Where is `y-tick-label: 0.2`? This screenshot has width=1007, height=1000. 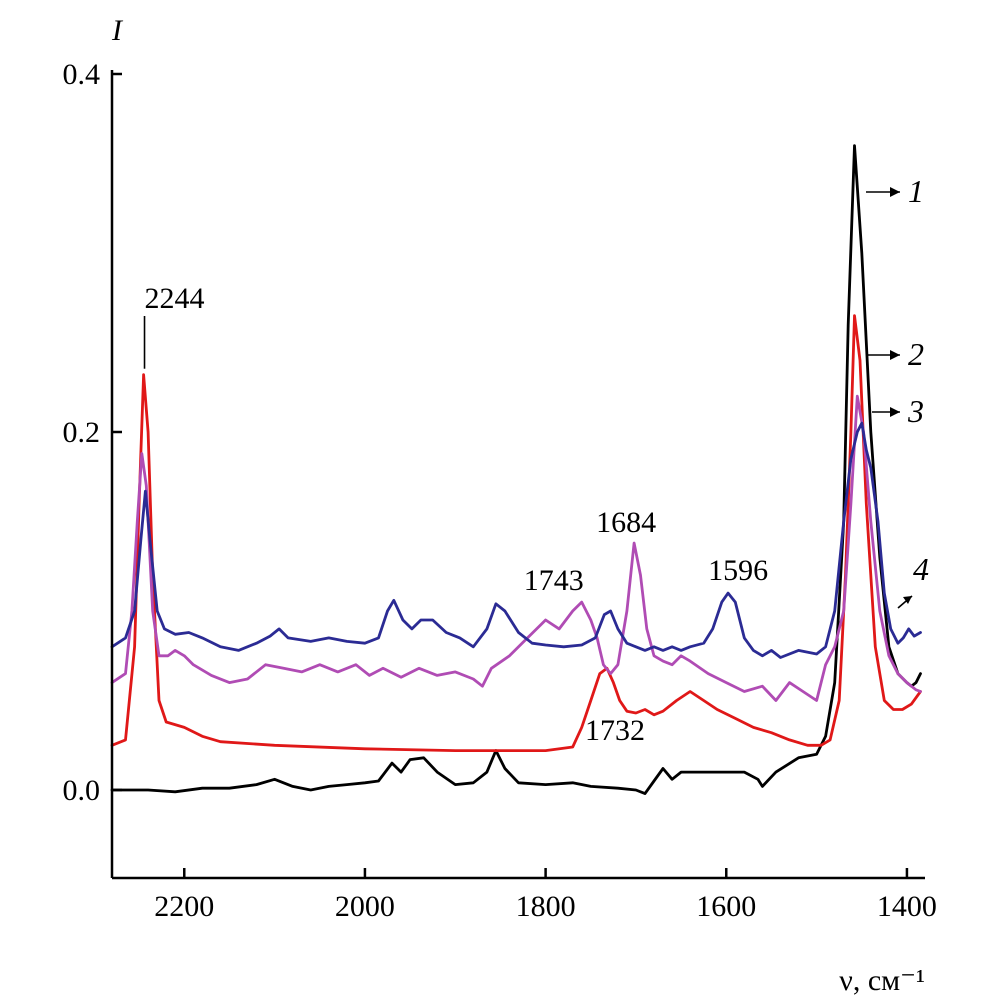
y-tick-label: 0.2 is located at coordinates (82, 432).